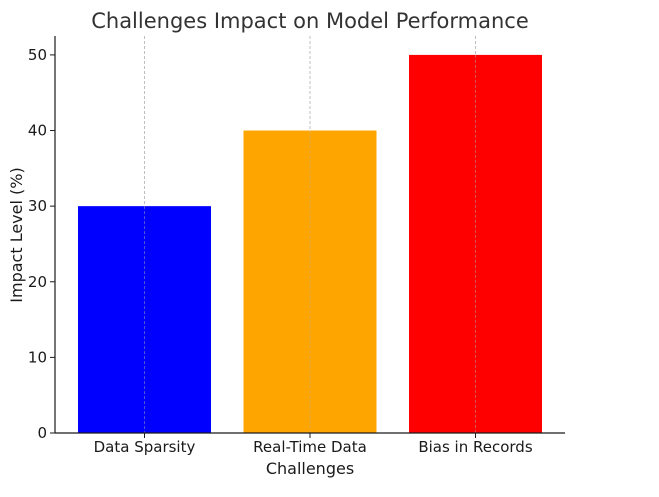 The image size is (659, 497). What do you see at coordinates (42, 433) in the screenshot?
I see `y-tick-label: 0` at bounding box center [42, 433].